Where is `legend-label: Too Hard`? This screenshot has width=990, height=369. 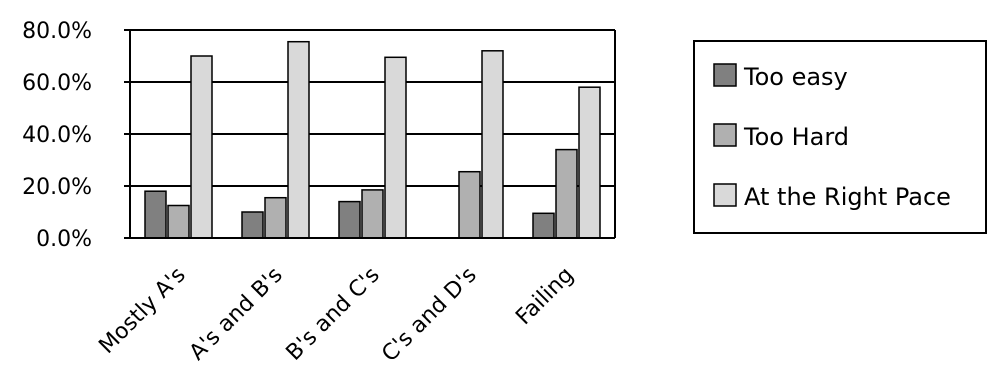 legend-label: Too Hard is located at coordinates (796, 137).